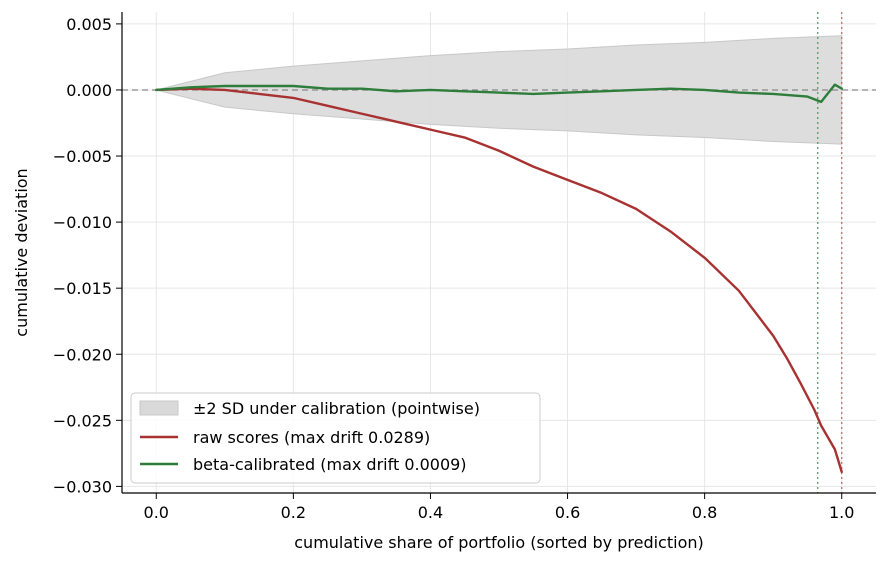 This screenshot has height=564, width=890. I want to click on x-tick-label-5: 1.0, so click(841, 512).